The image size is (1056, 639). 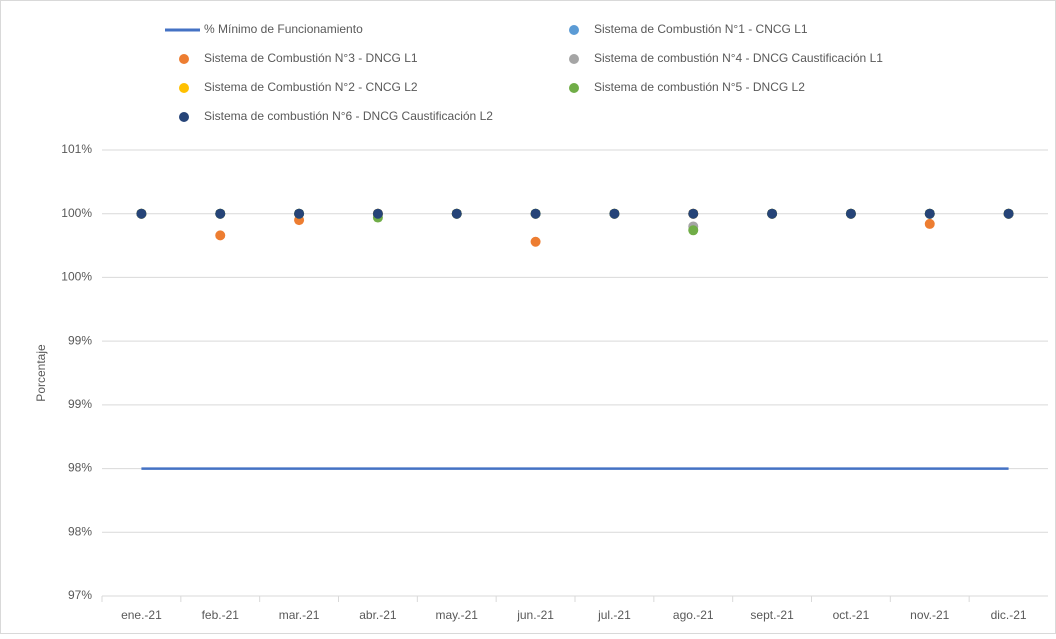 What do you see at coordinates (311, 58) in the screenshot?
I see `legend-label: Sistema de Combustión N°3 - DNCG L1` at bounding box center [311, 58].